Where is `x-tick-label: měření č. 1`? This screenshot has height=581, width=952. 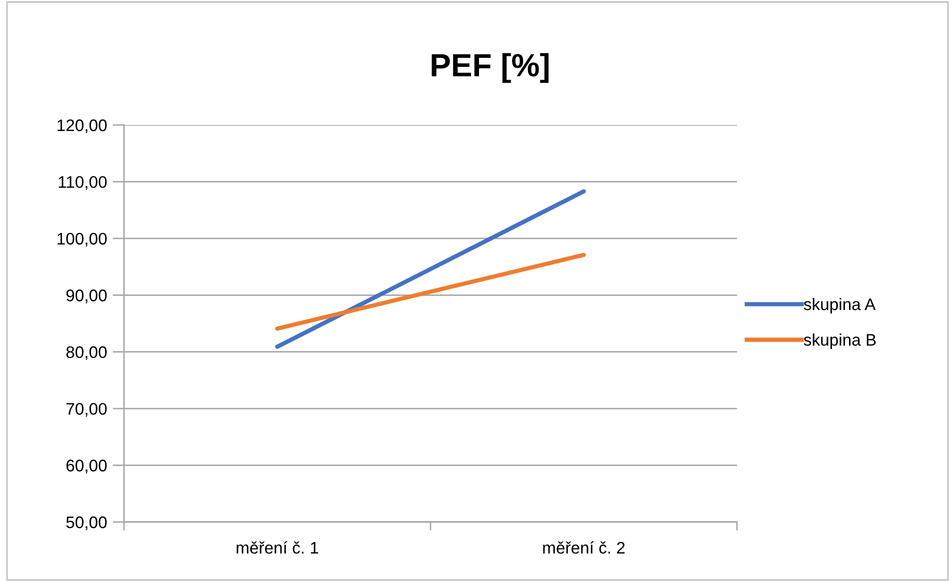 x-tick-label: měření č. 1 is located at coordinates (277, 547).